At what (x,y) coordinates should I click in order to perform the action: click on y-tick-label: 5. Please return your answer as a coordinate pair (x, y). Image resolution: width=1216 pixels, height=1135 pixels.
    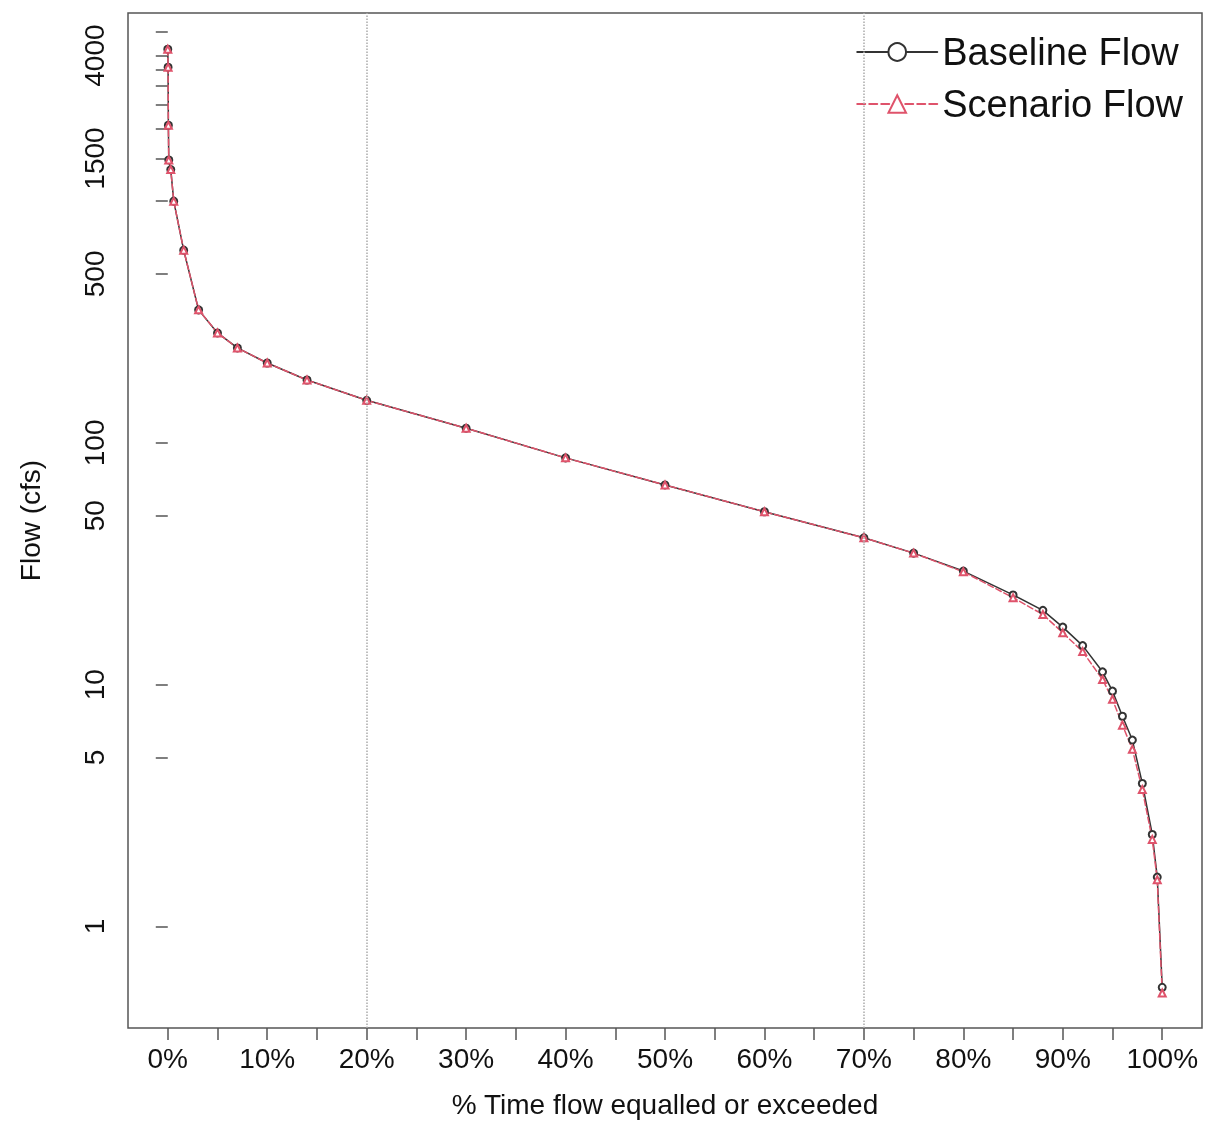
    Looking at the image, I should click on (94, 757).